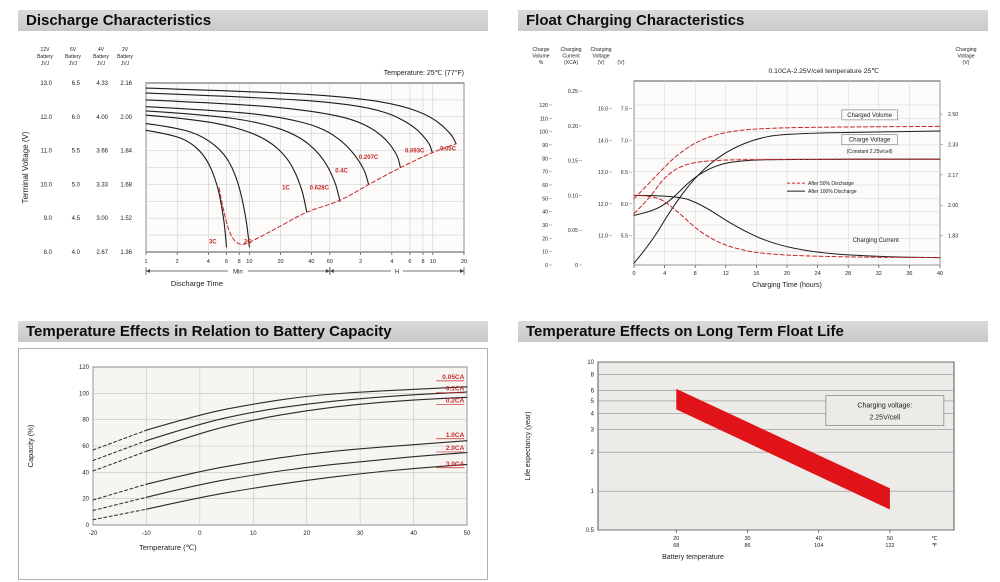 Image resolution: width=1000 pixels, height=582 pixels. Describe the element at coordinates (876, 241) in the screenshot. I see `curve-label: Charging Current` at that location.